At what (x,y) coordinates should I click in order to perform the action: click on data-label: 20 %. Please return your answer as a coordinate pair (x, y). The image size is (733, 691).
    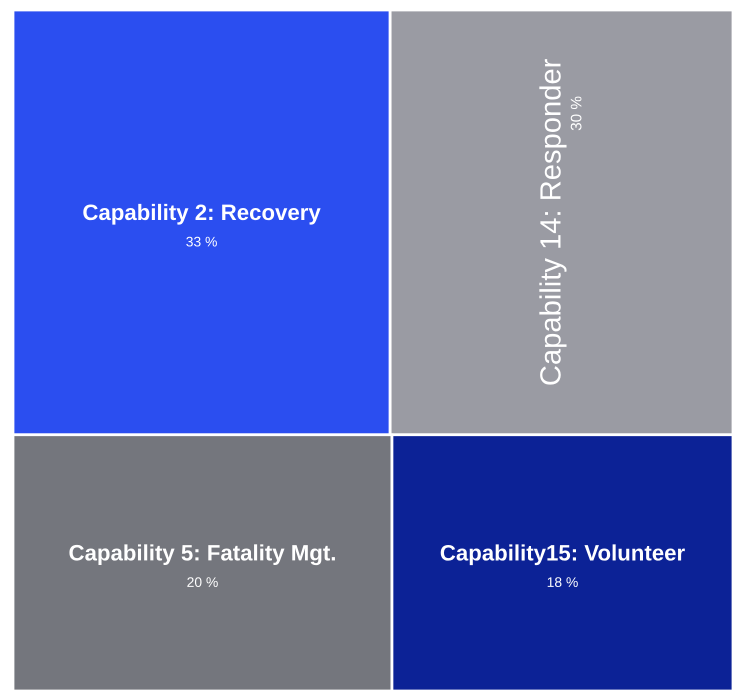
    Looking at the image, I should click on (202, 582).